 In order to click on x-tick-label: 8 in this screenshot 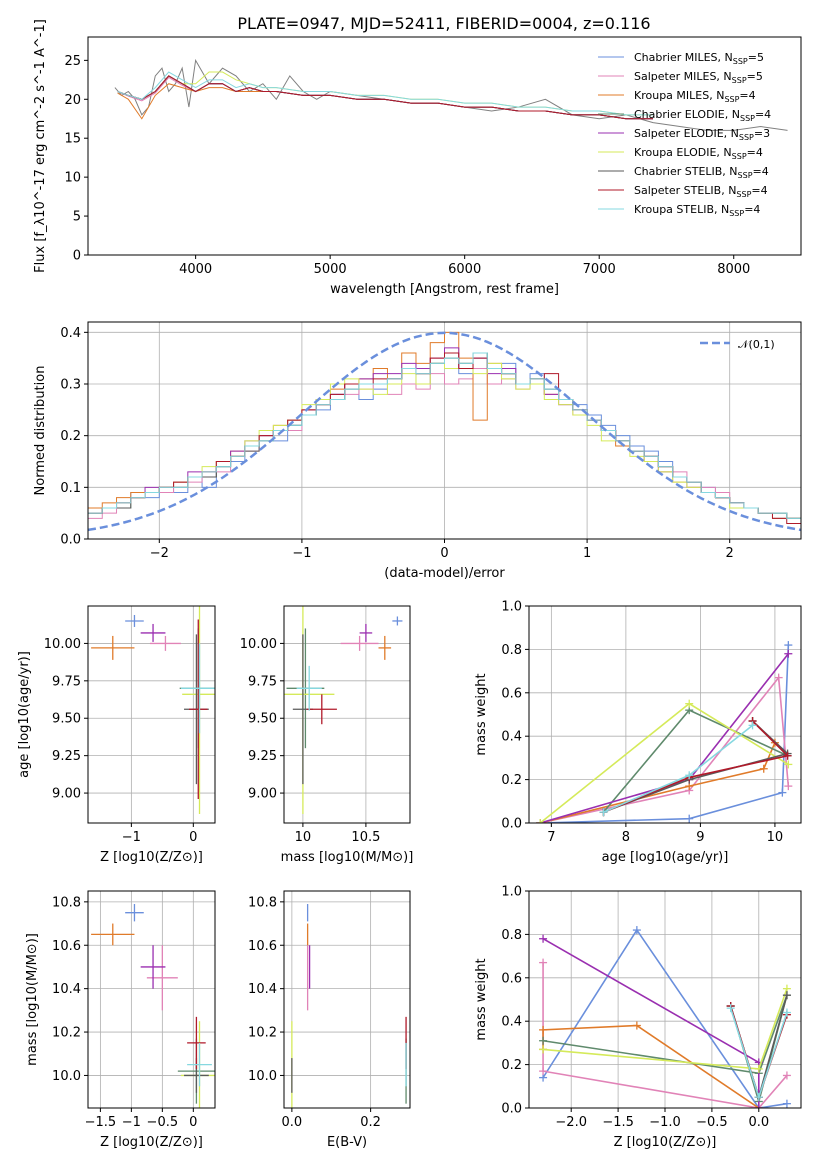, I will do `click(626, 837)`.